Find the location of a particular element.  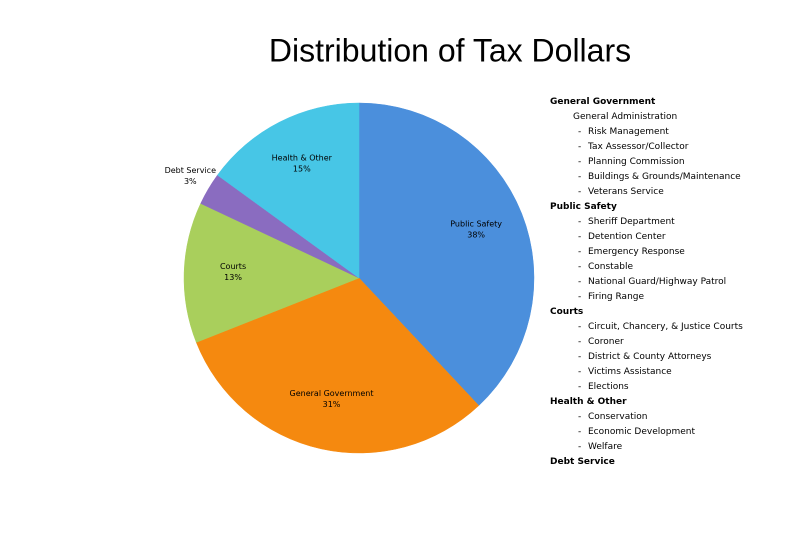

sidebar-item: Planning Commission is located at coordinates (646, 162).